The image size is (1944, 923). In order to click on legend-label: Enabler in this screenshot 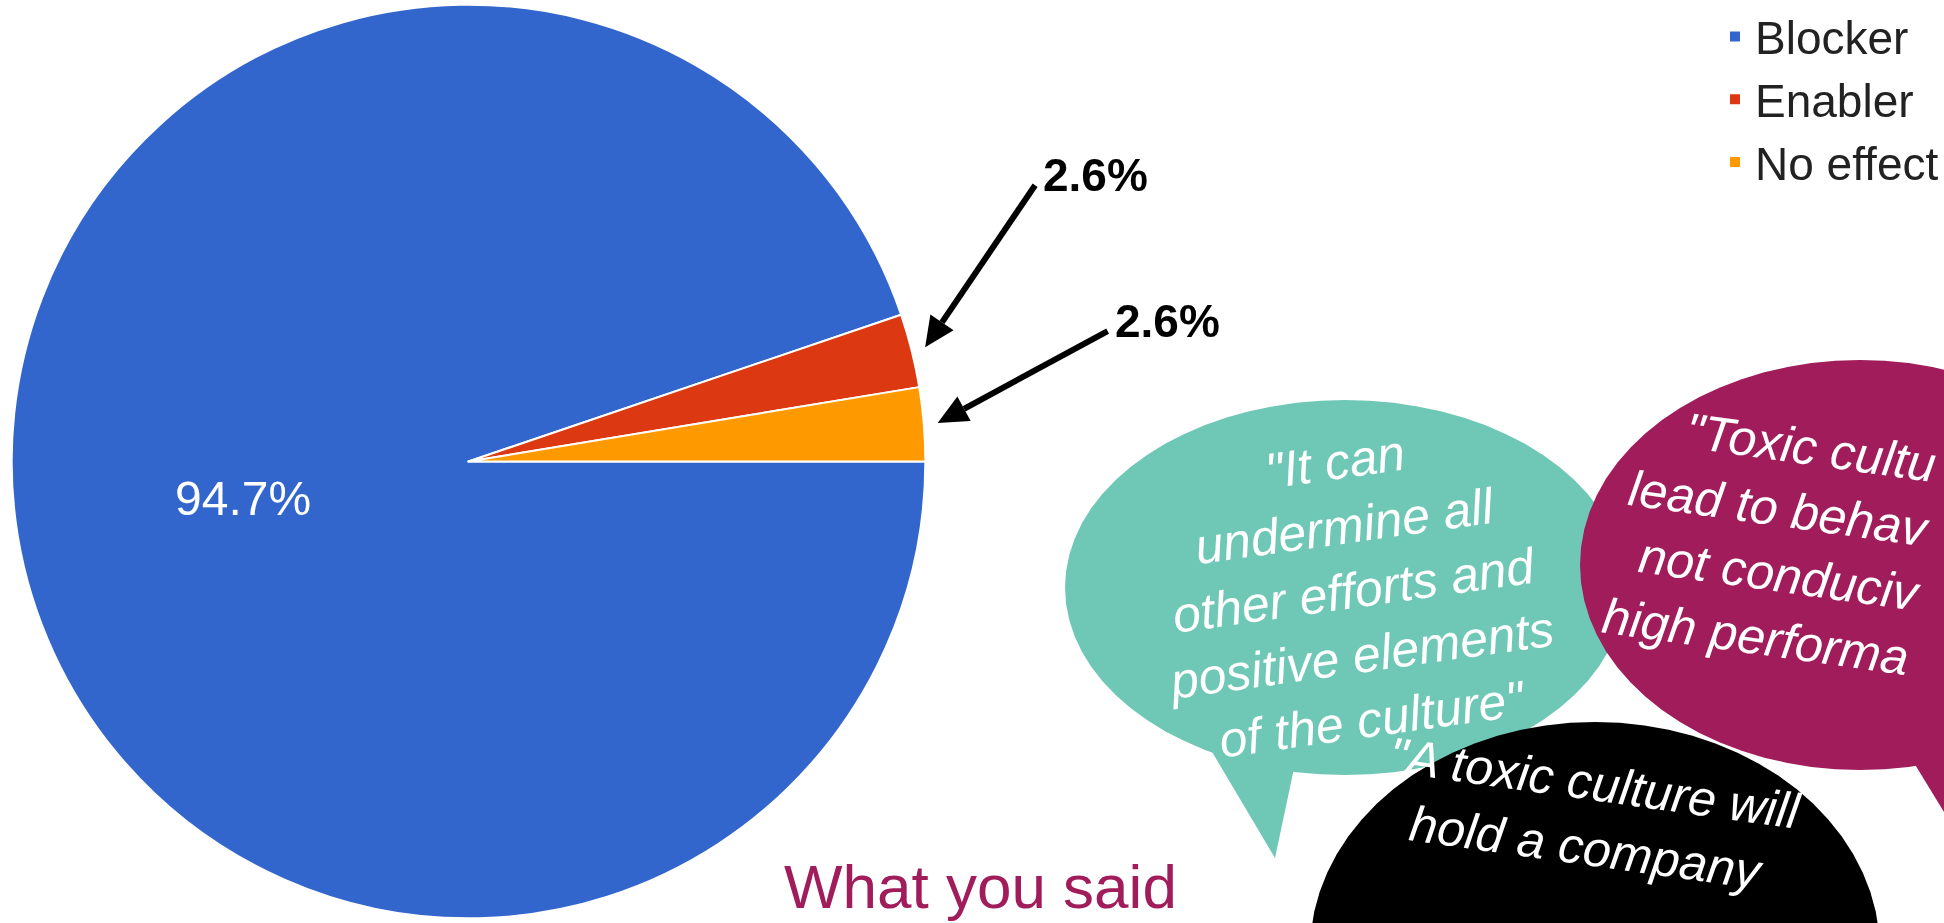, I will do `click(1834, 101)`.